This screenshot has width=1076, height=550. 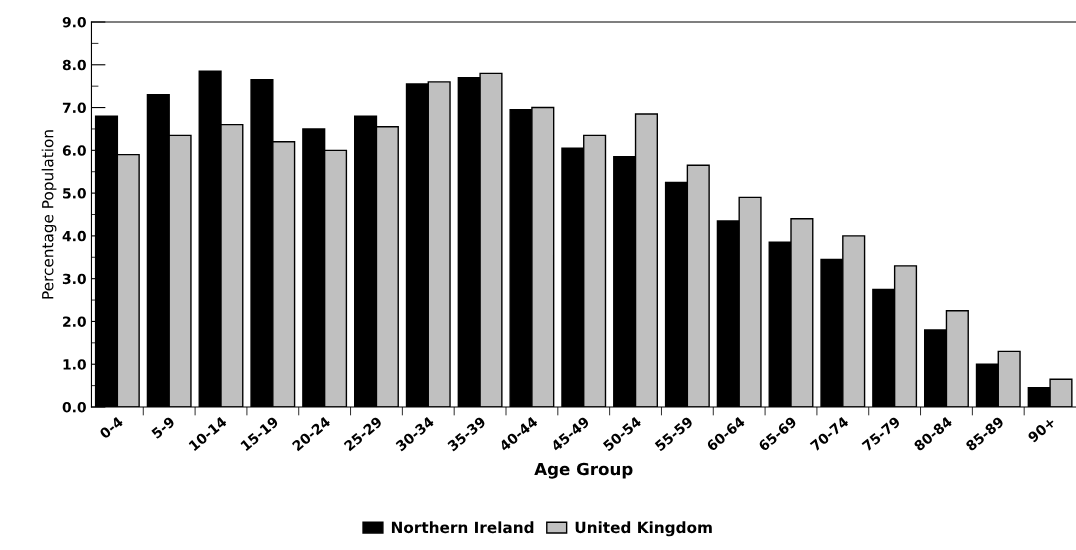 What do you see at coordinates (583, 470) in the screenshot?
I see `x-axis-title: Age Group` at bounding box center [583, 470].